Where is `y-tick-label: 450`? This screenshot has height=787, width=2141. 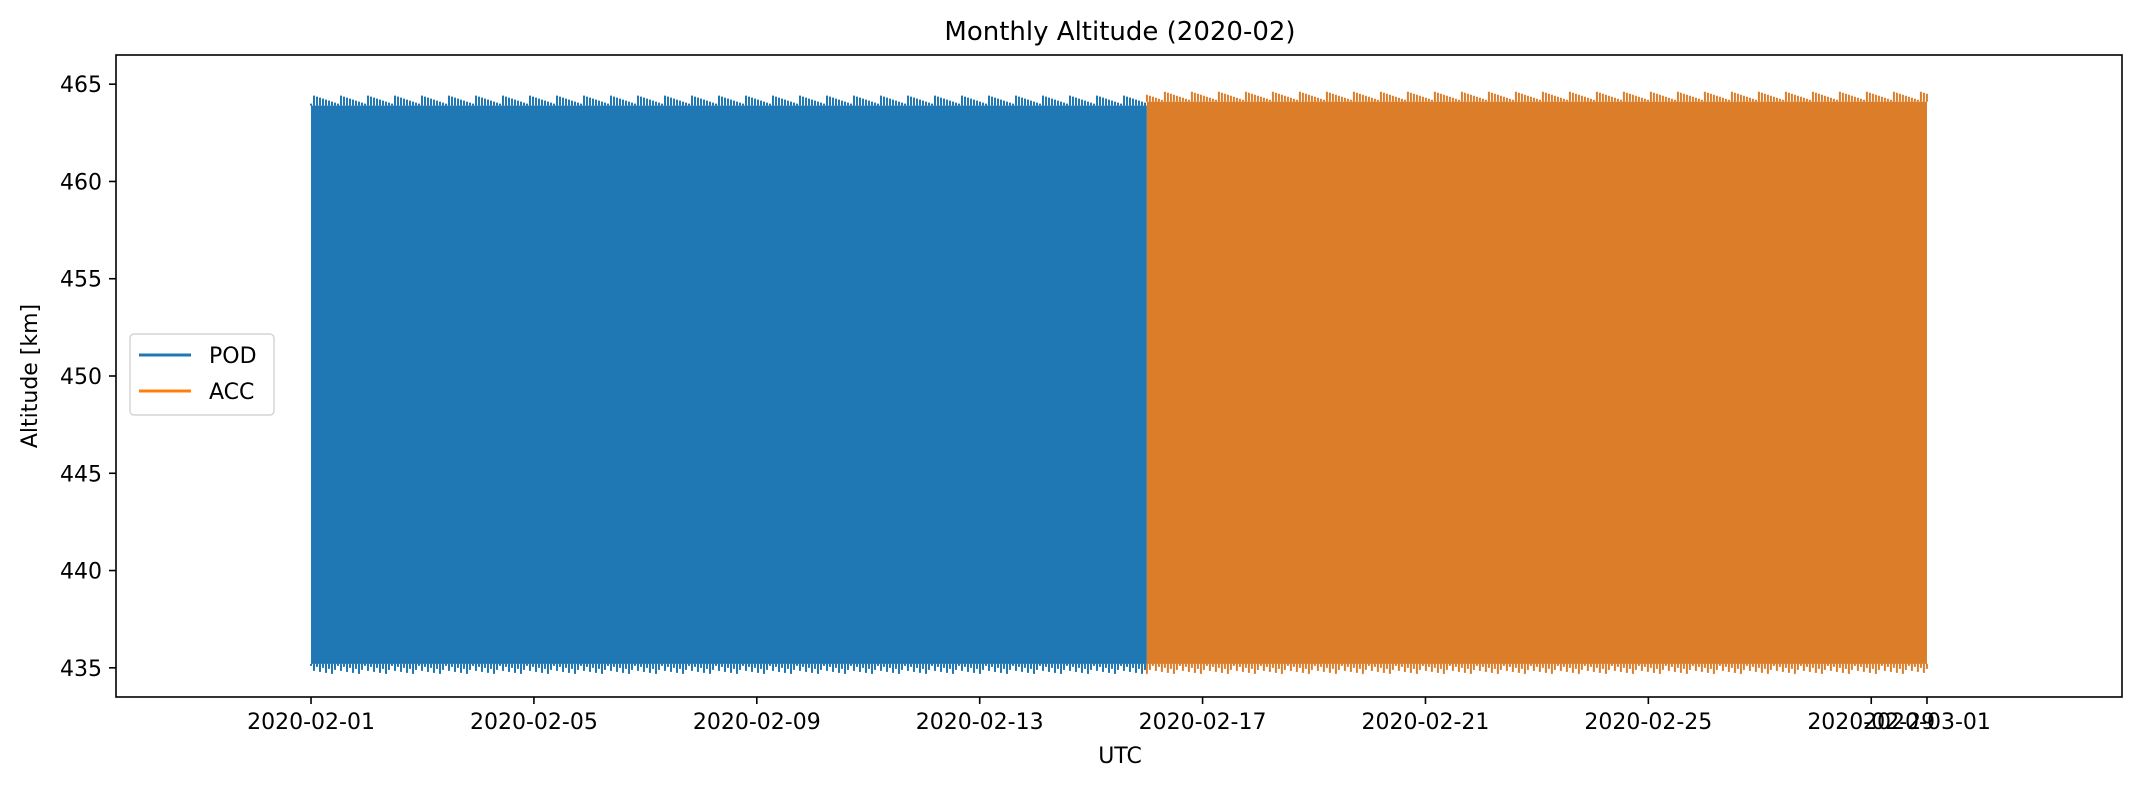 y-tick-label: 450 is located at coordinates (81, 377).